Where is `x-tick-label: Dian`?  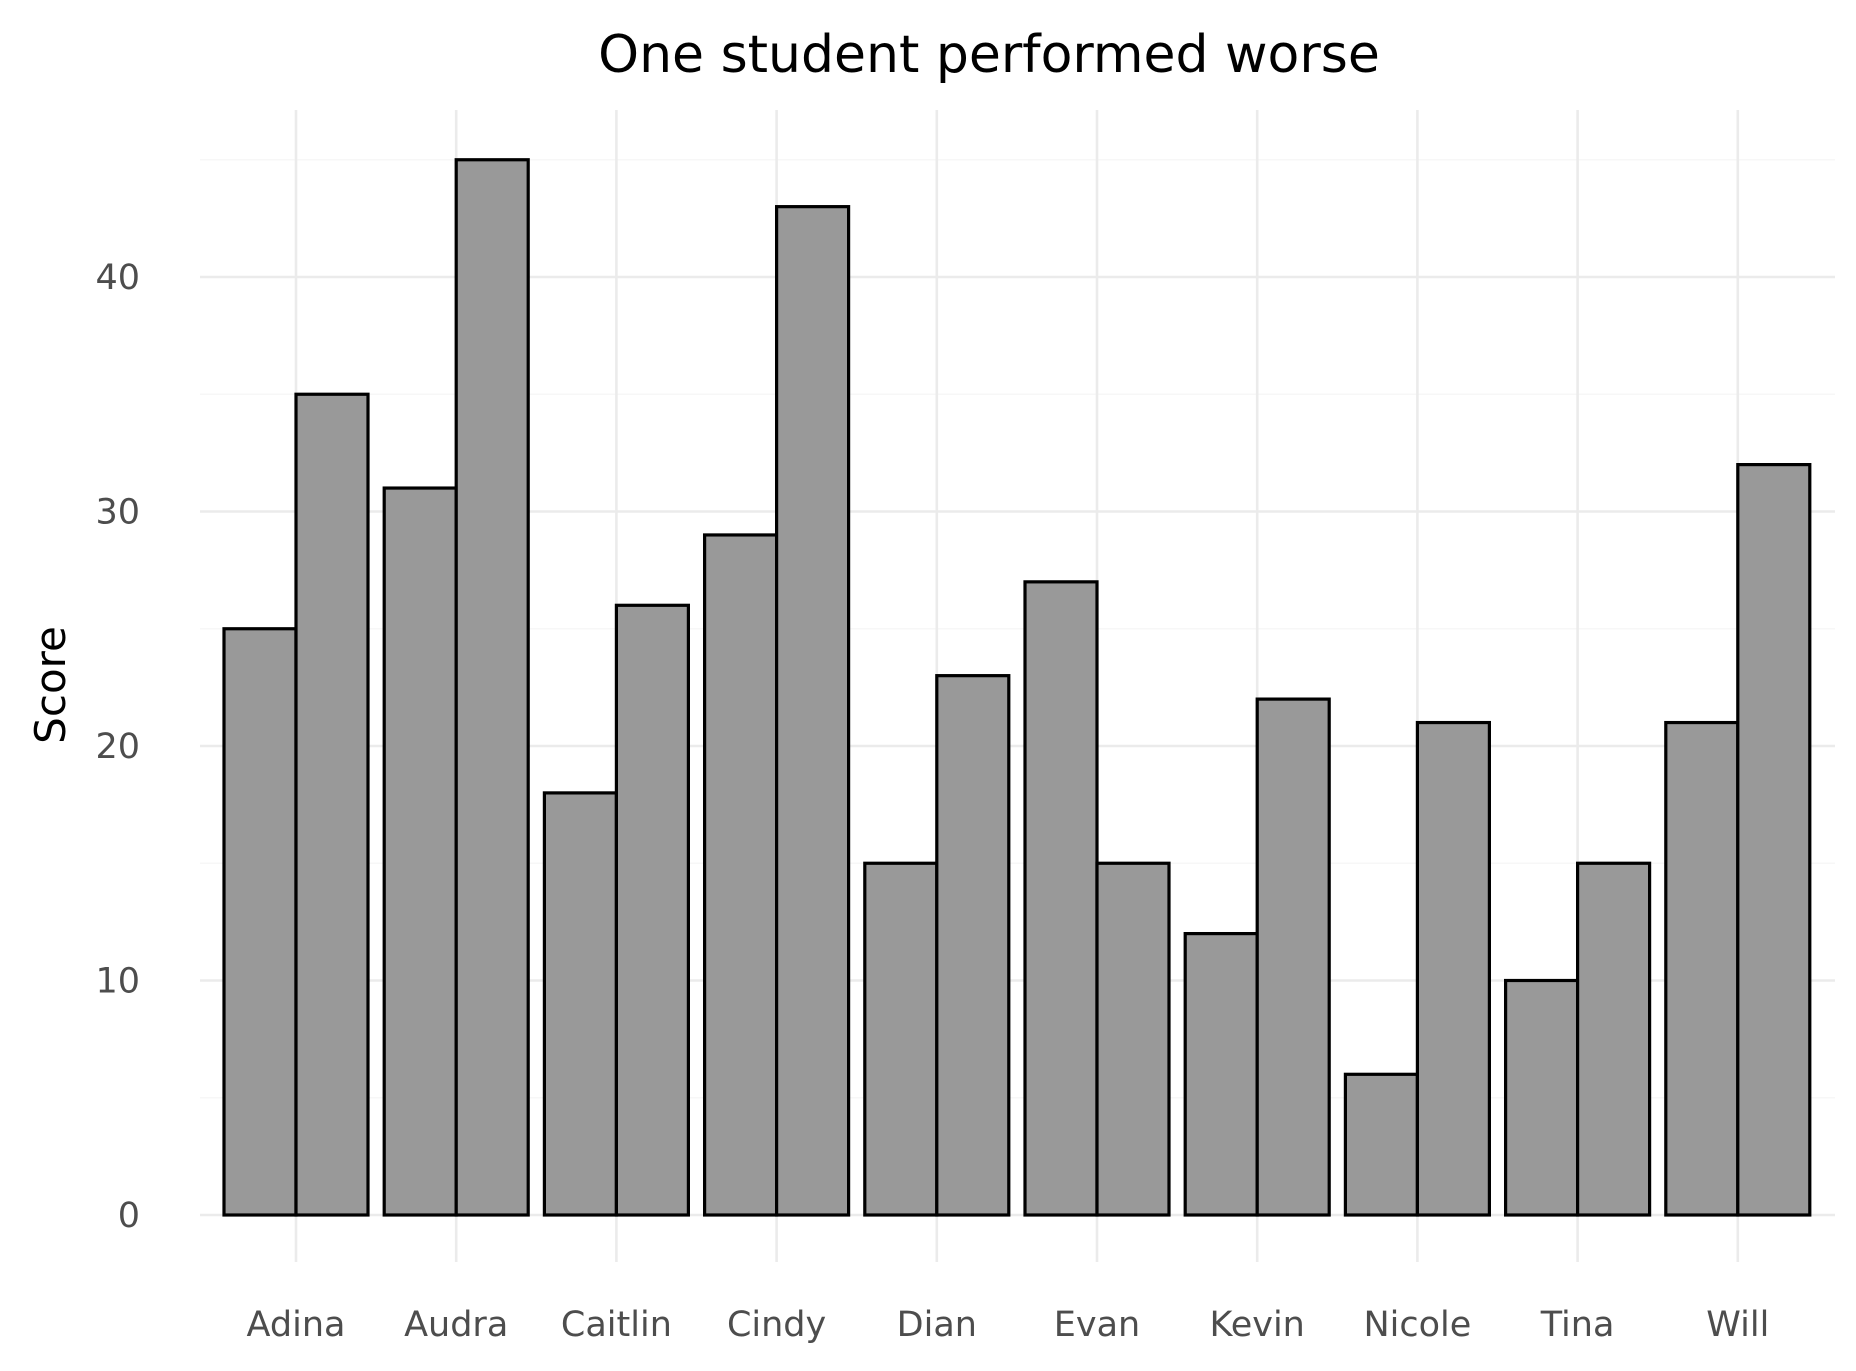 x-tick-label: Dian is located at coordinates (937, 1325).